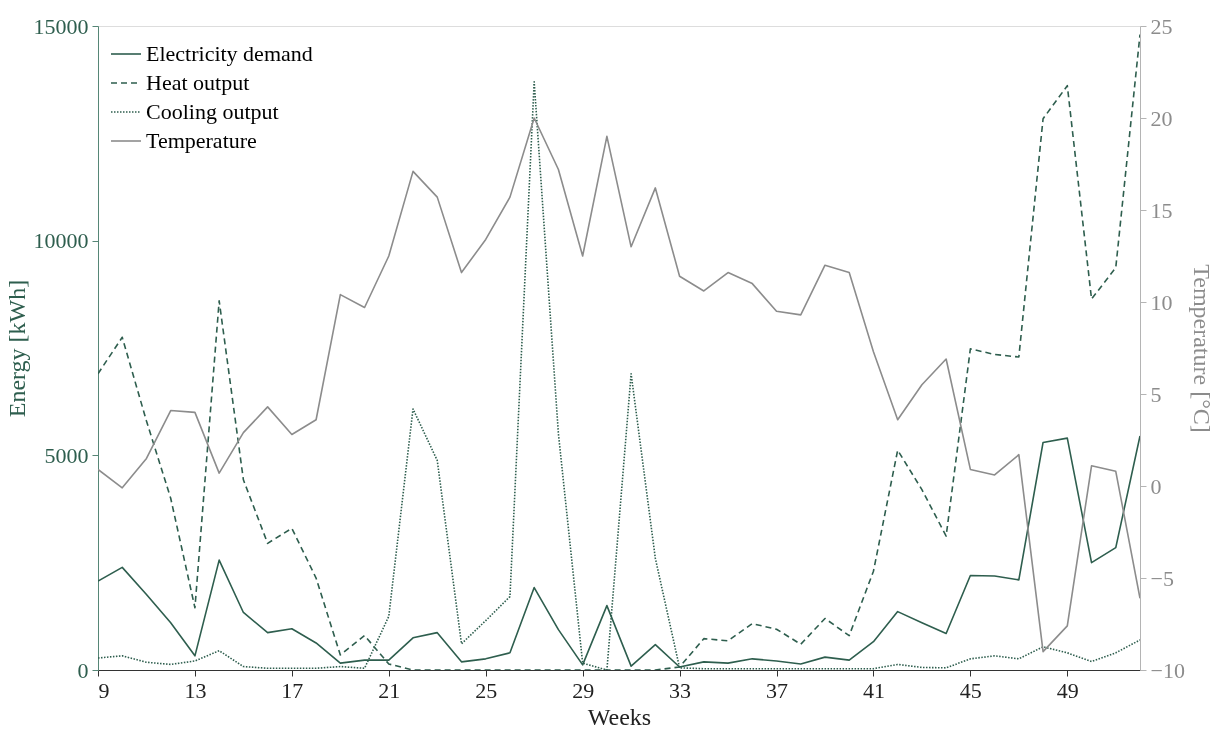 This screenshot has height=744, width=1228. Describe the element at coordinates (1161, 210) in the screenshot. I see `y2-tick-label: 15` at that location.